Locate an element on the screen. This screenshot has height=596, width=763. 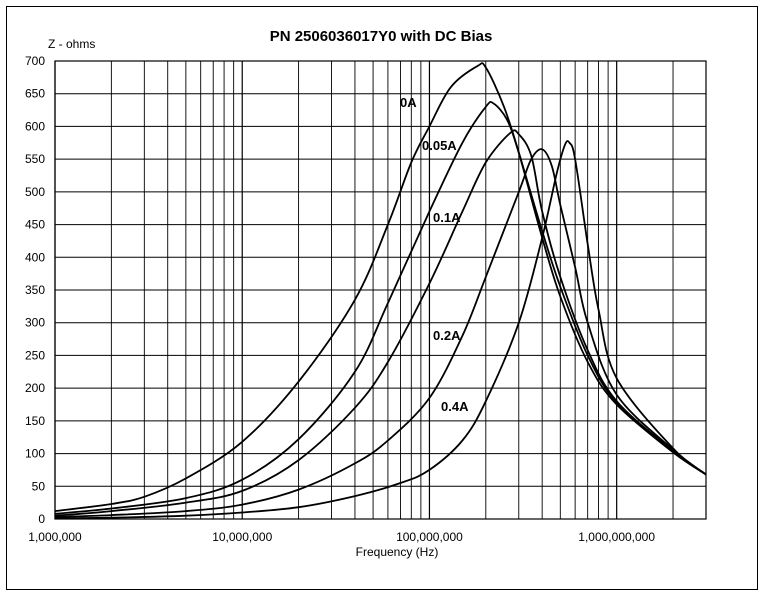
series-label: 0.1A is located at coordinates (447, 217).